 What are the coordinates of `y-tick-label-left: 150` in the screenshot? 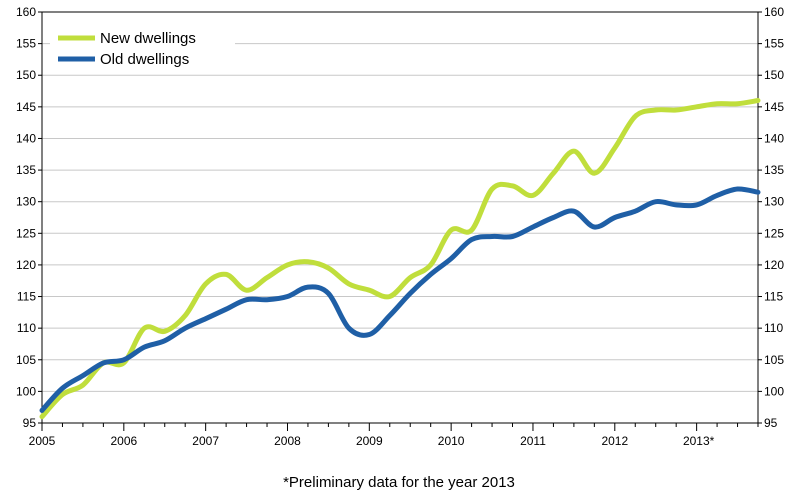 It's located at (26, 75).